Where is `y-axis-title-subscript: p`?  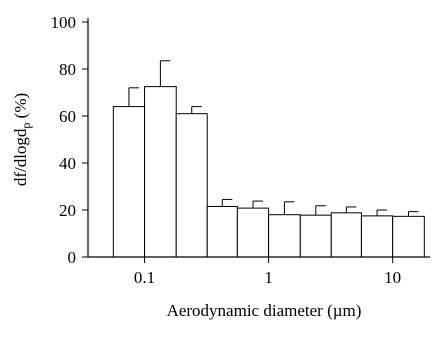 y-axis-title-subscript: p is located at coordinates (26, 126).